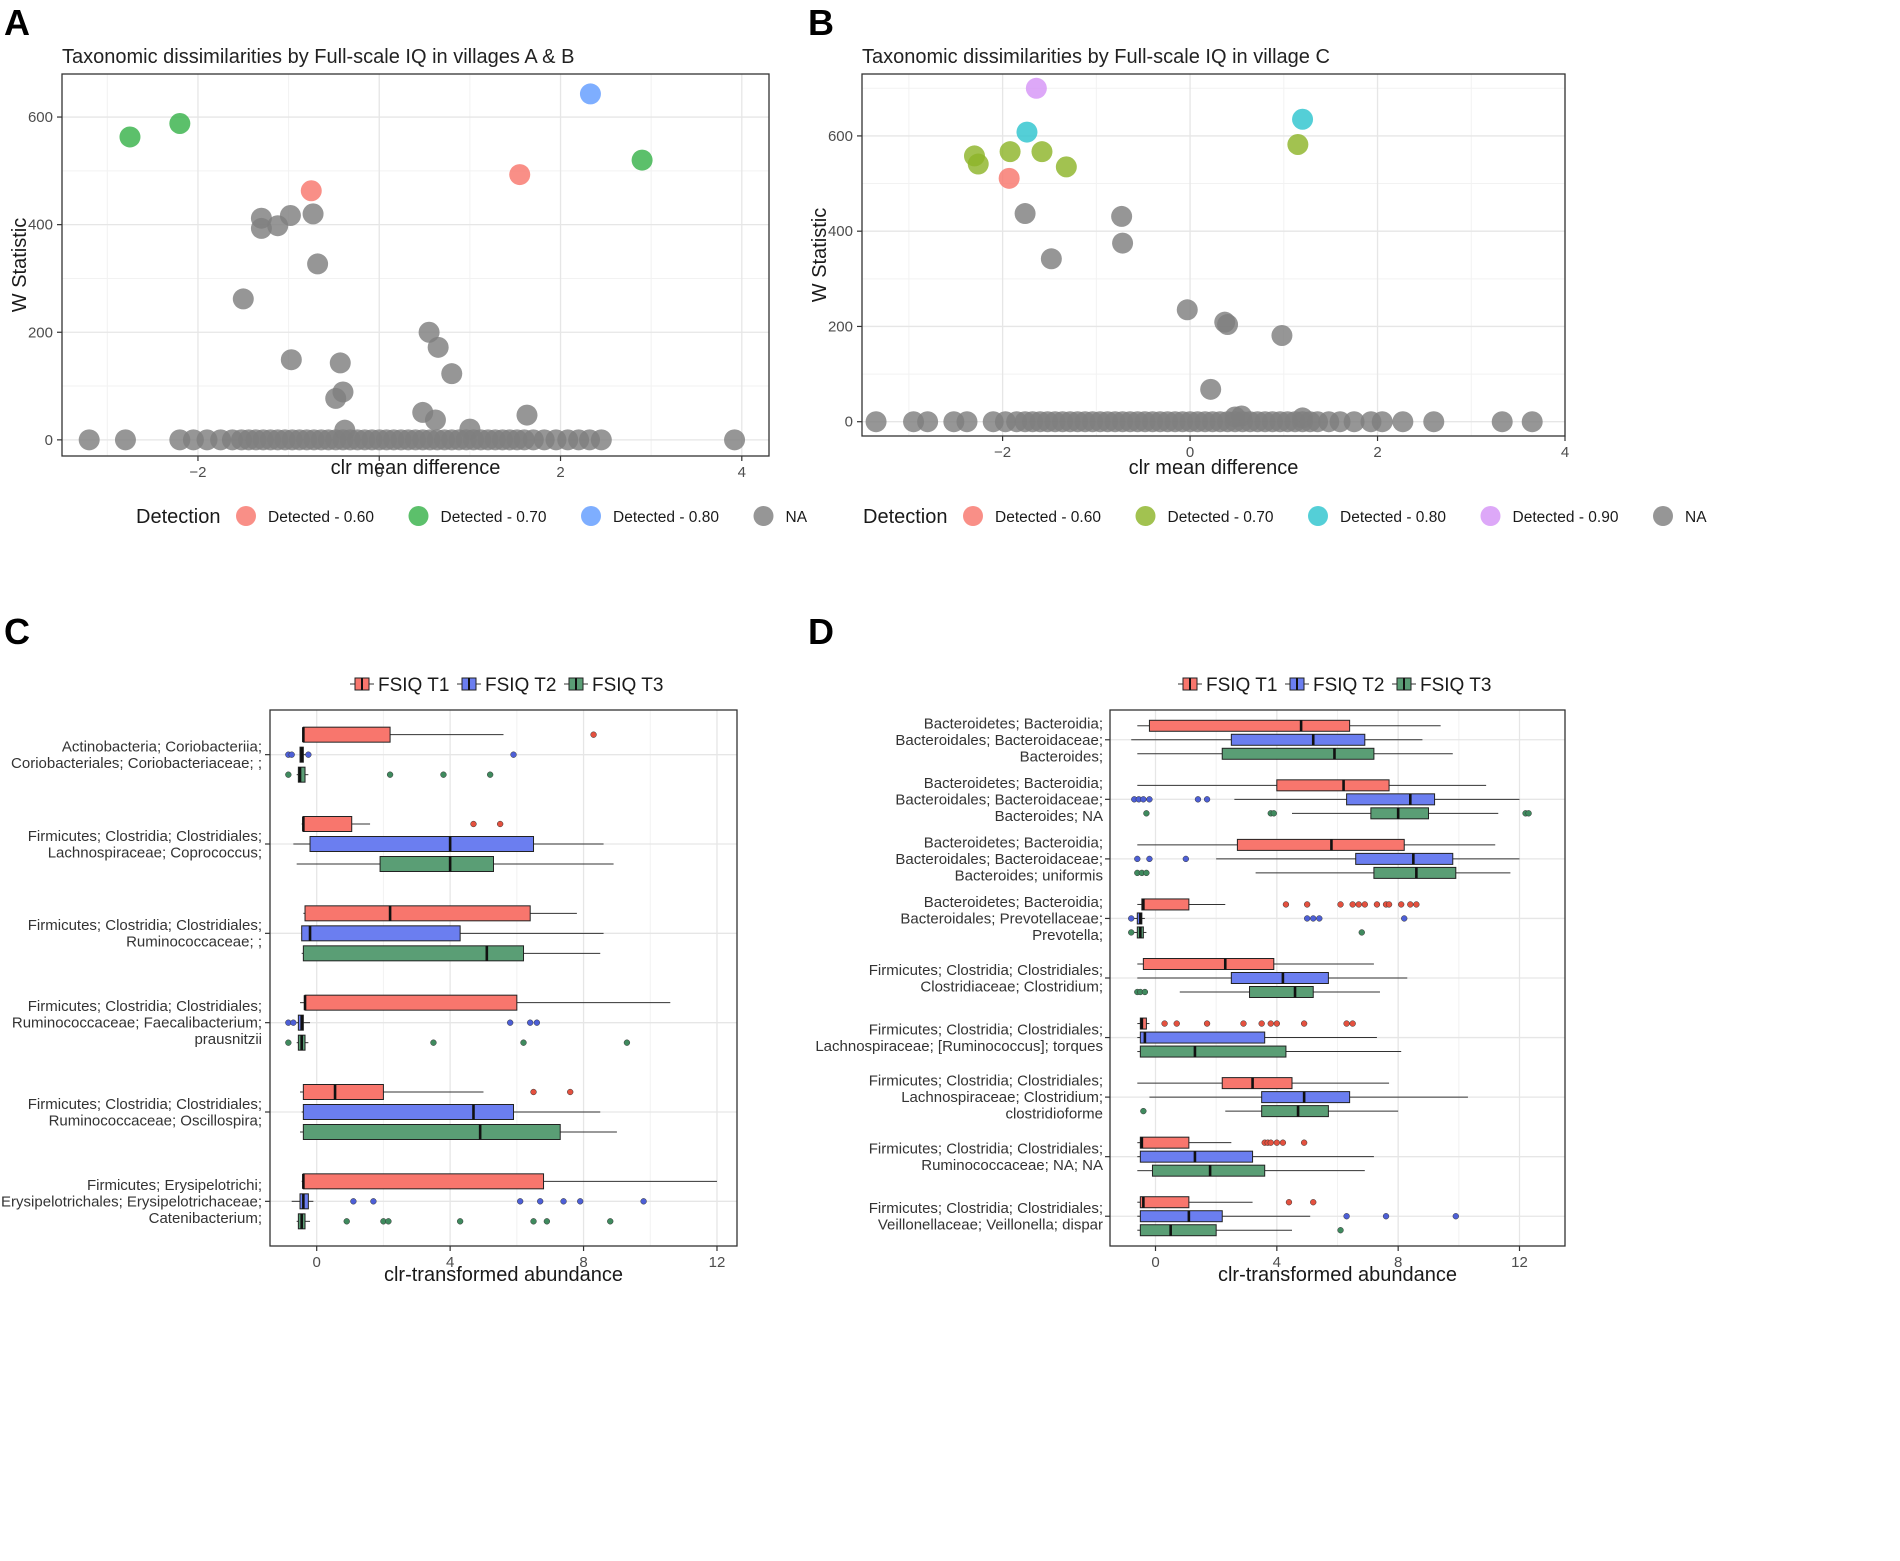 This screenshot has height=1561, width=1900. I want to click on panel-letter-b: B, so click(821, 22).